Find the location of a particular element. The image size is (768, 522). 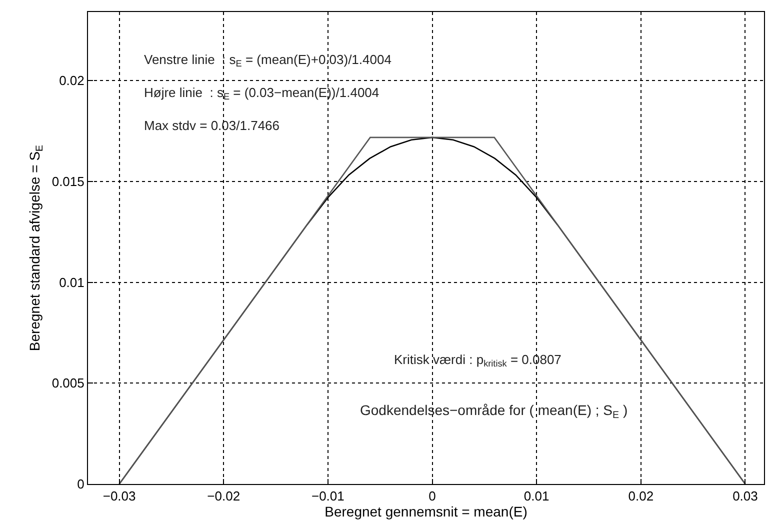

x-tick-label: −0.01 is located at coordinates (327, 496).